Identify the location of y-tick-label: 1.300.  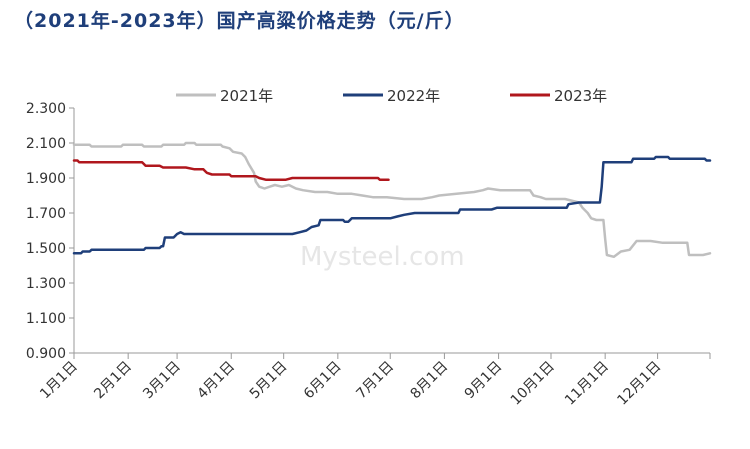
(46, 284).